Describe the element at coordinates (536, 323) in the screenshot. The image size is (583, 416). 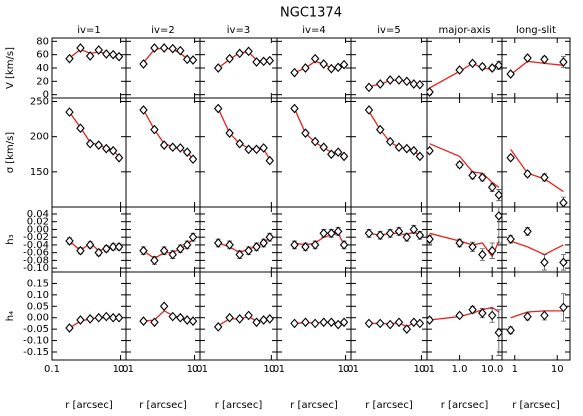
I see `panel: 1 10` at that location.